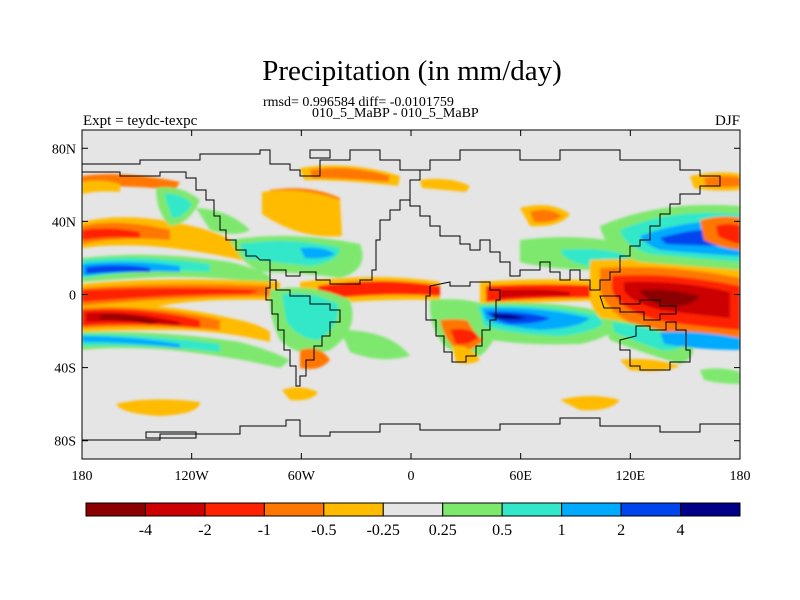 This screenshot has height=600, width=800. I want to click on cases-subtitle: 010_5_MaBP - 010_5_MaBP, so click(395, 113).